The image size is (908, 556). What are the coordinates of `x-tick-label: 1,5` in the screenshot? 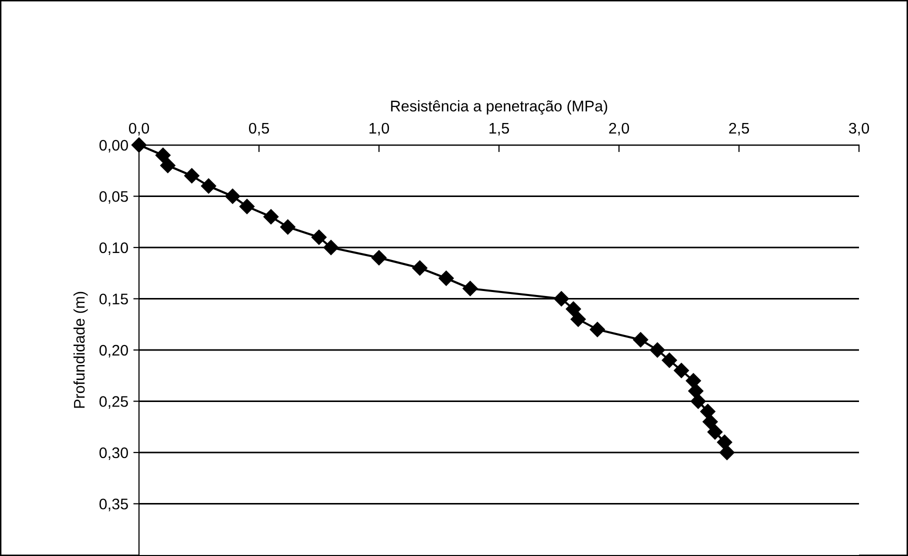 It's located at (499, 129).